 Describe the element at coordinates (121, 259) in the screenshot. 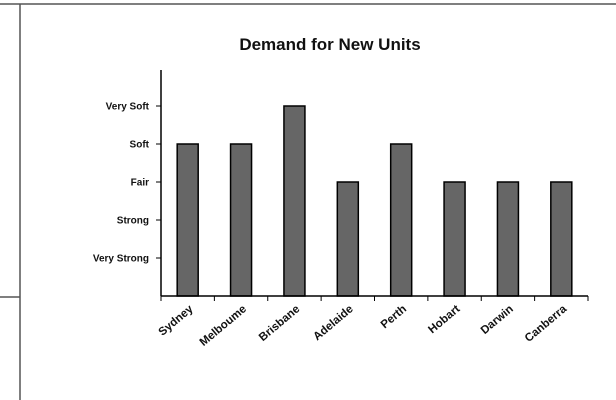

I see `y-tick-label: Very Strong` at that location.